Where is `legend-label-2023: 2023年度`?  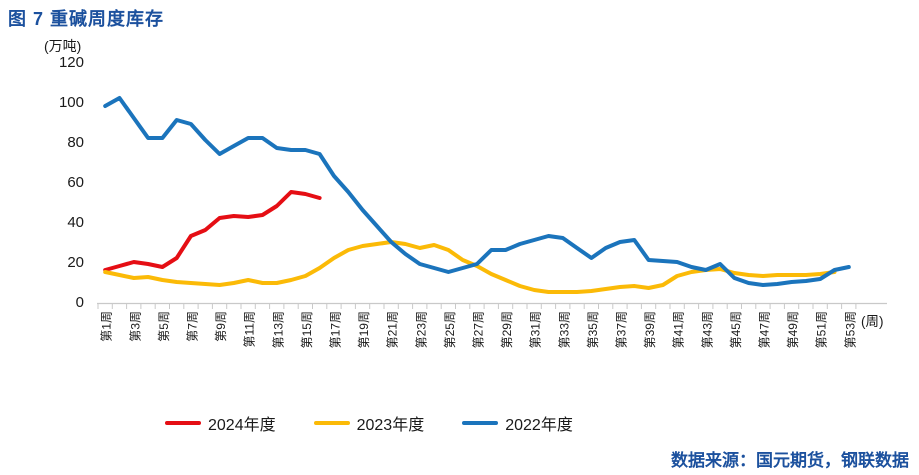
legend-label-2023: 2023年度 is located at coordinates (390, 425).